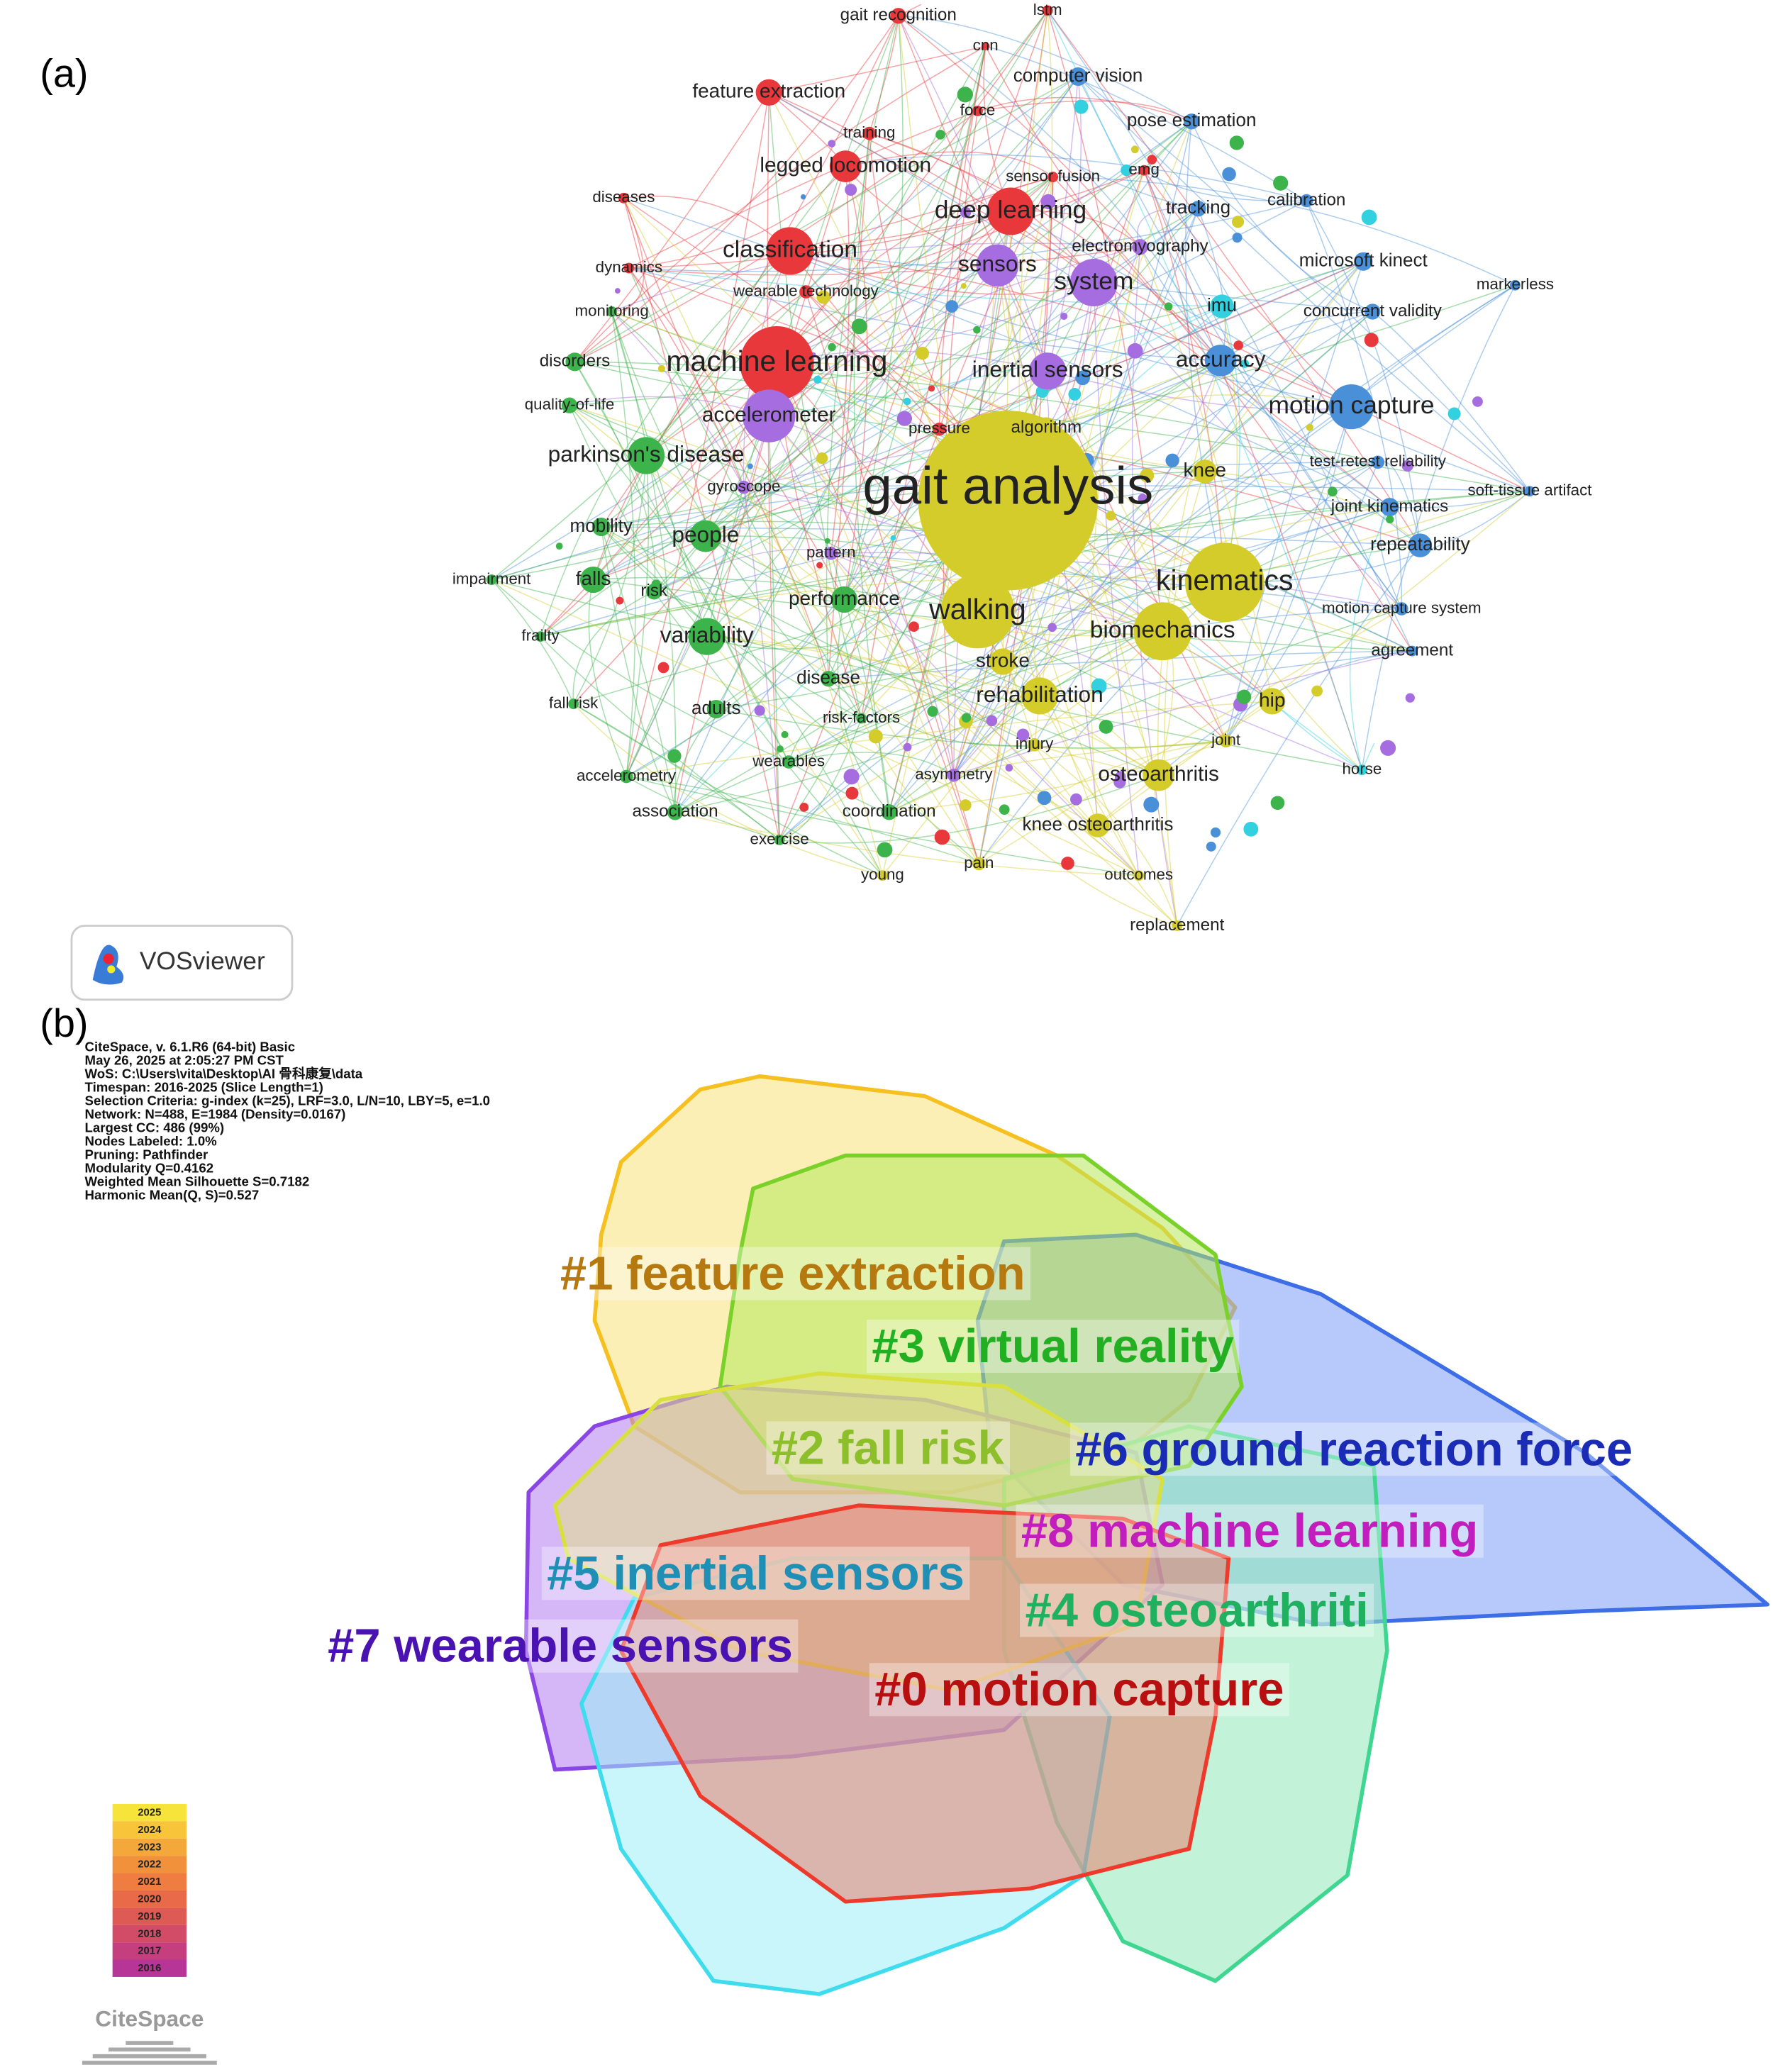 The image size is (1773, 2072). Describe the element at coordinates (1144, 169) in the screenshot. I see `node-label: emg` at that location.